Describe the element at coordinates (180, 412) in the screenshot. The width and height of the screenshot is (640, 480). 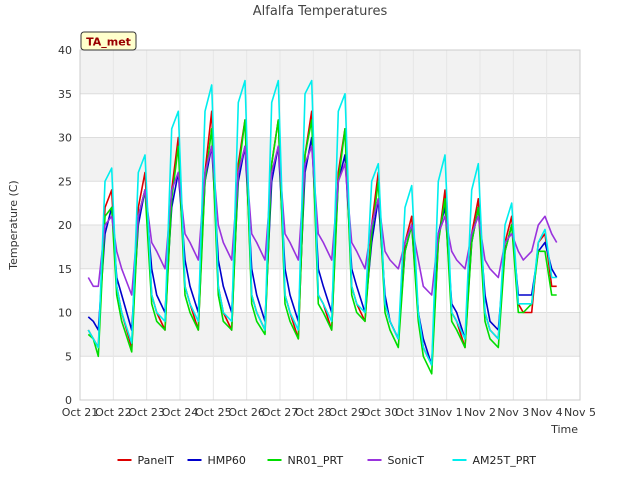
I see `x-tick-label: Oct 24` at that location.